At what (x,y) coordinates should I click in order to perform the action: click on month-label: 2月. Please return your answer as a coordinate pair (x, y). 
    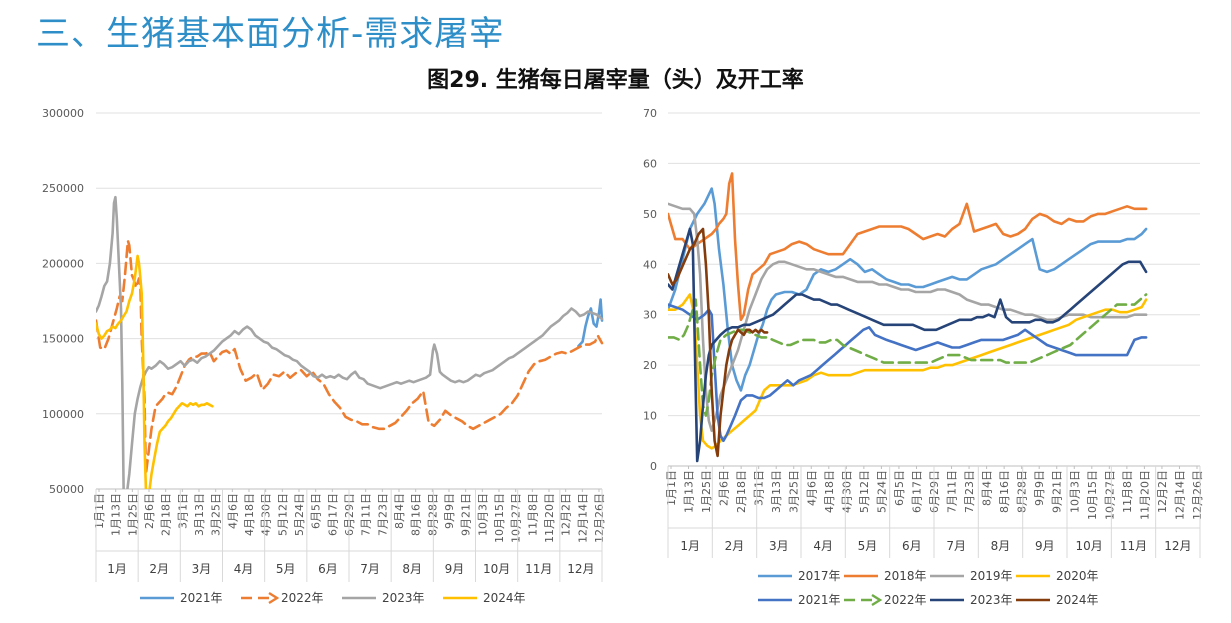
    Looking at the image, I should click on (735, 546).